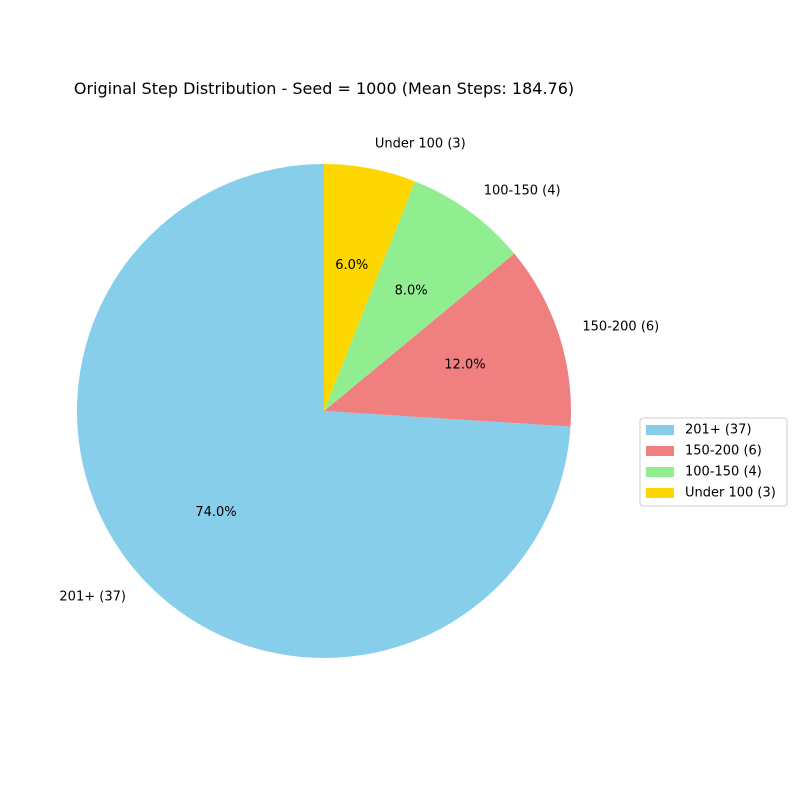 This screenshot has height=800, width=800. What do you see at coordinates (351, 265) in the screenshot?
I see `percent-label: 6.0%` at bounding box center [351, 265].